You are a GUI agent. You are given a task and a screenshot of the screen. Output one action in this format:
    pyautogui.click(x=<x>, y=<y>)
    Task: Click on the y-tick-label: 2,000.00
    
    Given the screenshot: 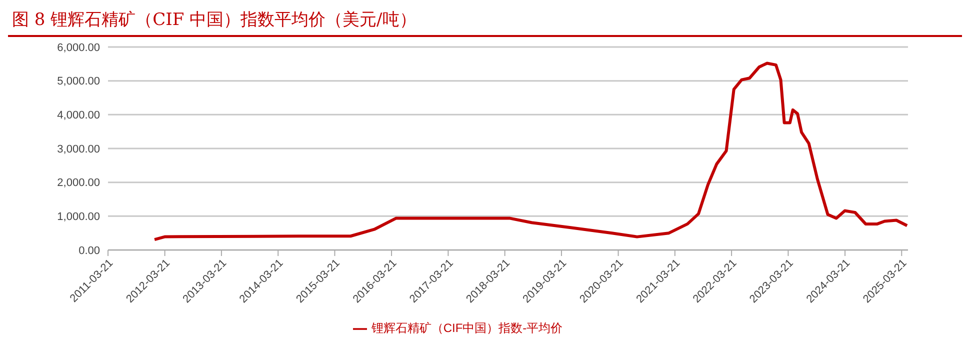 What is the action you would take?
    pyautogui.click(x=78, y=183)
    